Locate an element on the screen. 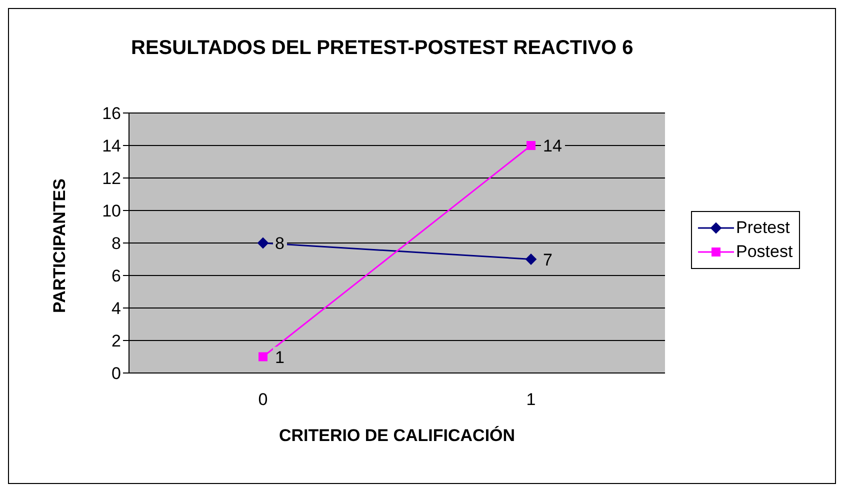 Image resolution: width=844 pixels, height=492 pixels. y-tick-label: 14 is located at coordinates (111, 146).